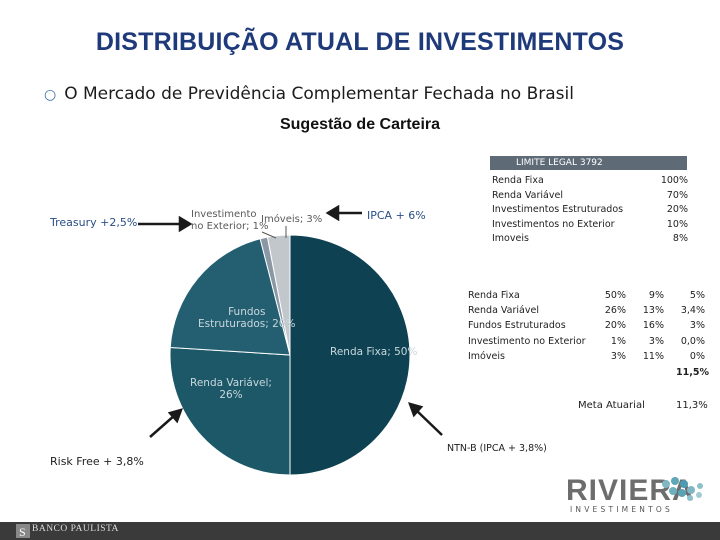 The height and width of the screenshot is (540, 720). What do you see at coordinates (677, 195) in the screenshot?
I see `limits-row-value: 70%` at bounding box center [677, 195].